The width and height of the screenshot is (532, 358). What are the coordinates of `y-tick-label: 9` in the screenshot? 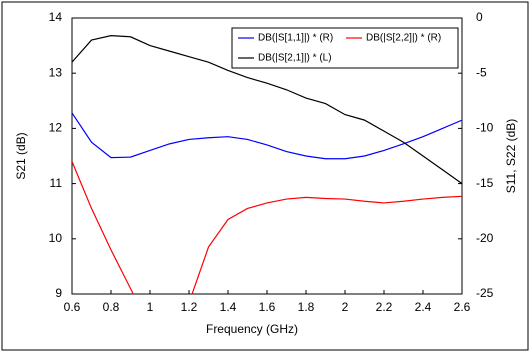 It's located at (58, 293).